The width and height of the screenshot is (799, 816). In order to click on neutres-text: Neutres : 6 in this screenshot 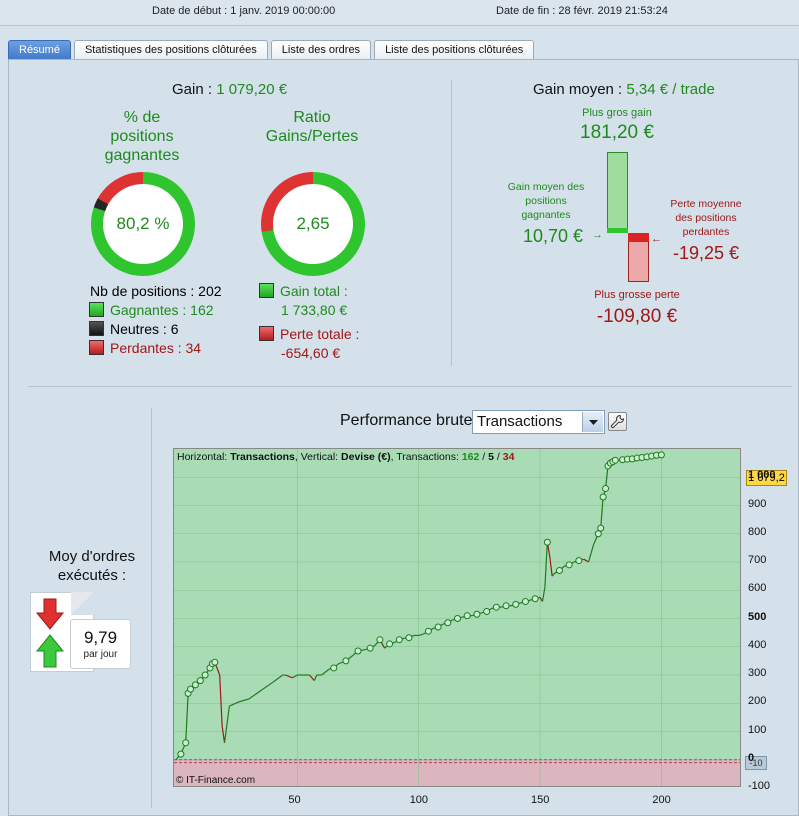, I will do `click(144, 329)`.